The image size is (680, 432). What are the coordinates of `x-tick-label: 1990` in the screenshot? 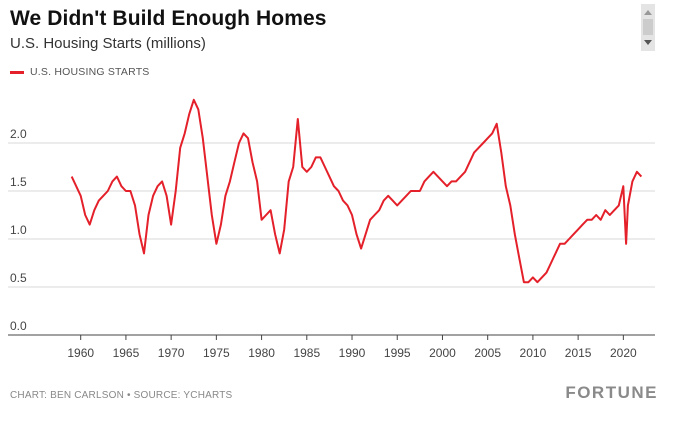 It's located at (352, 353).